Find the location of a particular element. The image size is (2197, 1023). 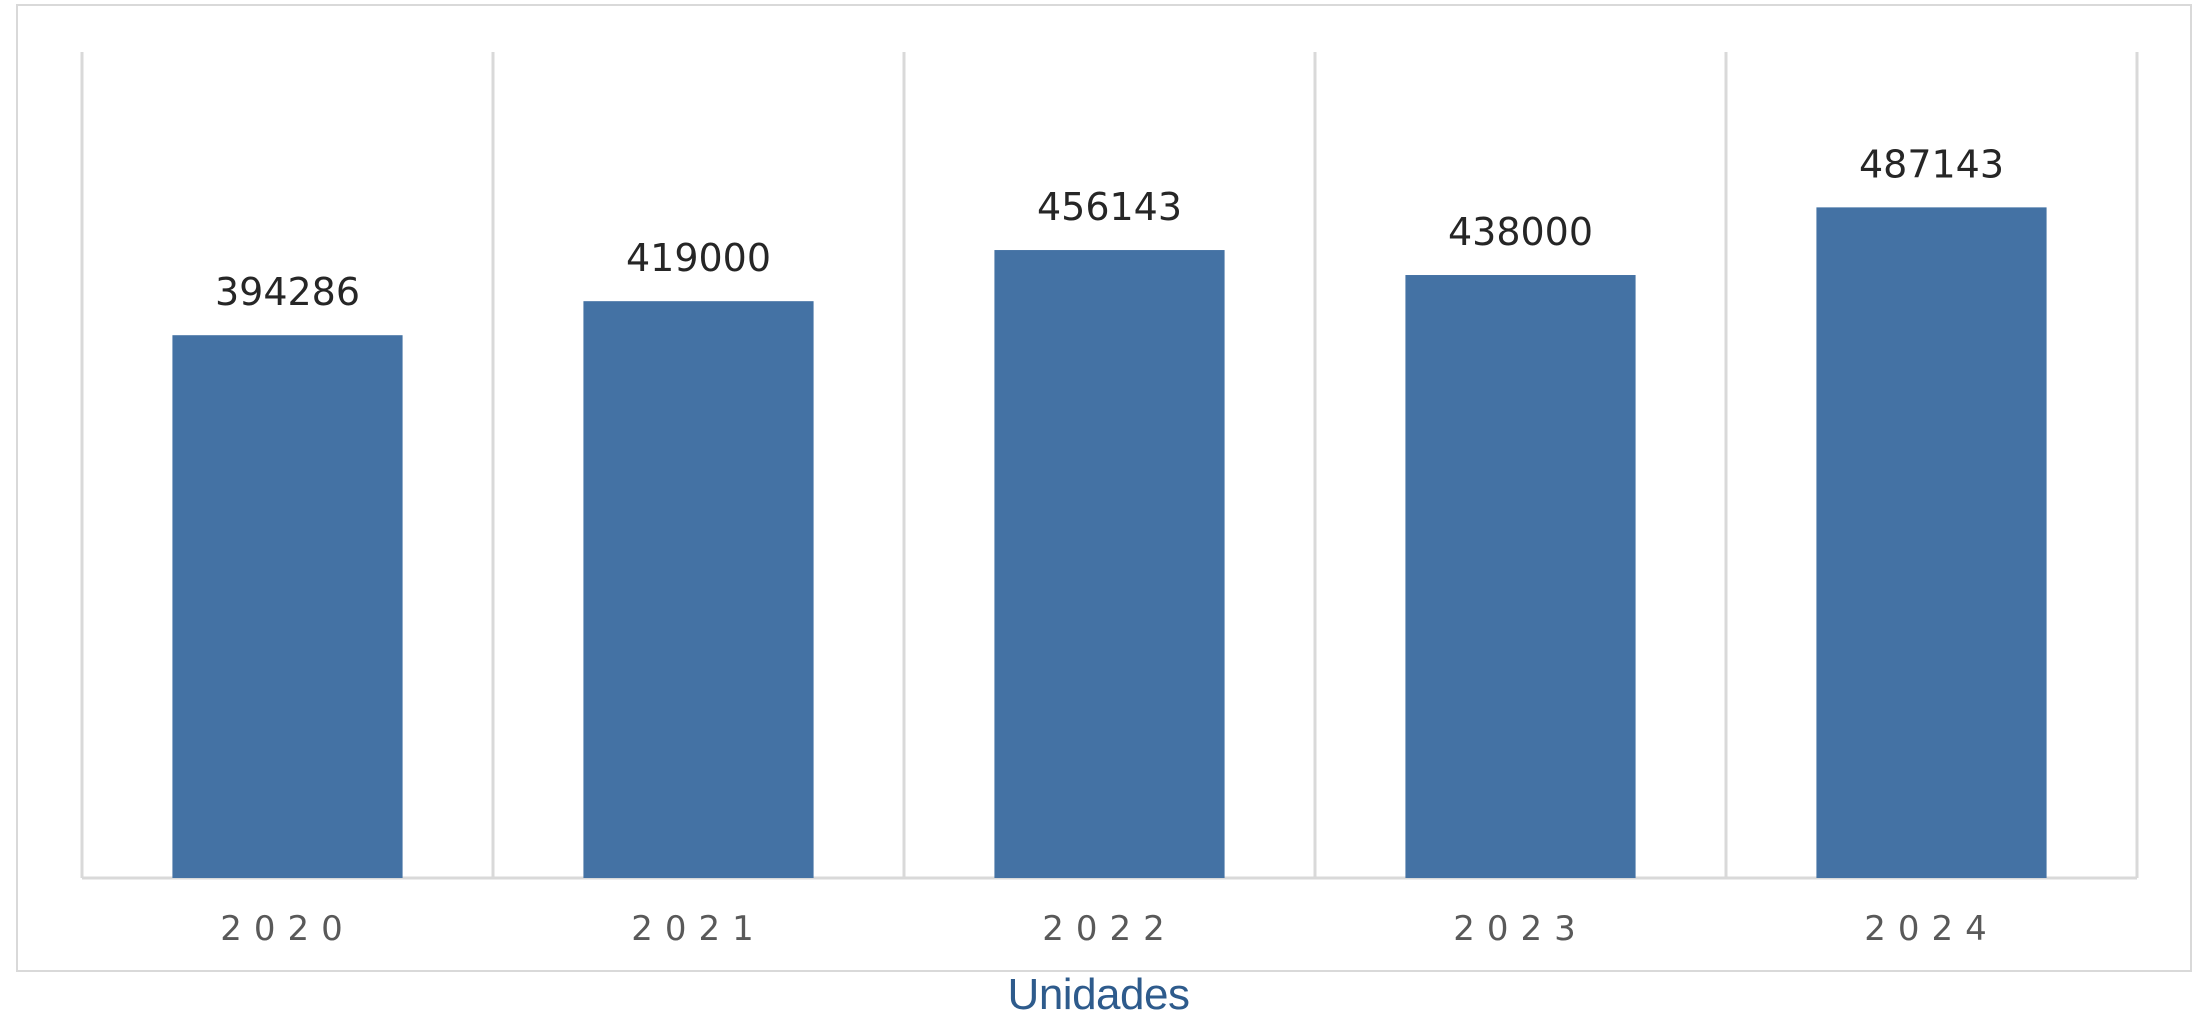

x-tick-label-2020: 2020 is located at coordinates (287, 929).